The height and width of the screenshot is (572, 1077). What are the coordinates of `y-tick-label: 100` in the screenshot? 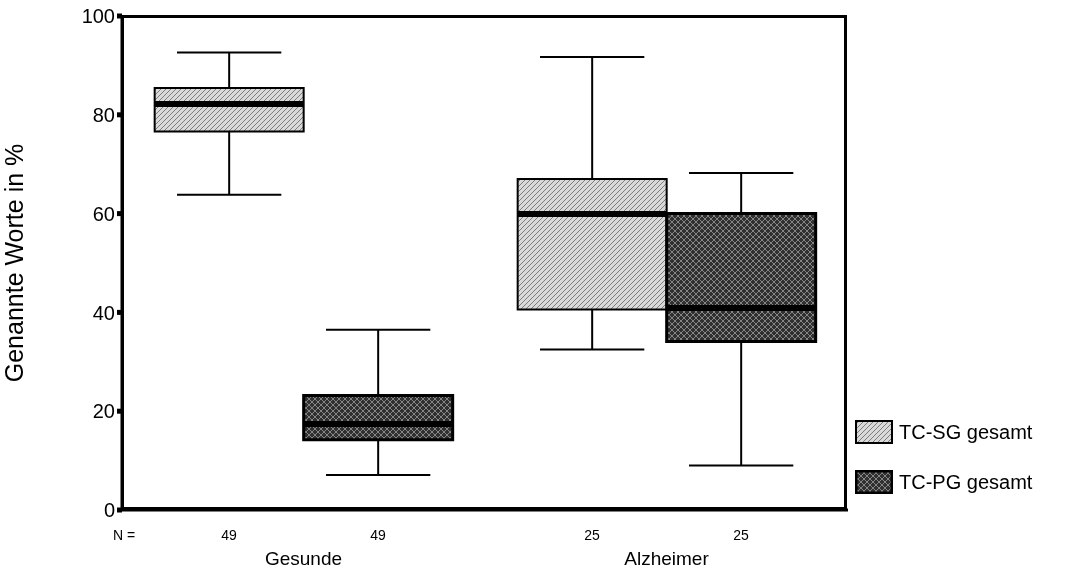 It's located at (98, 16).